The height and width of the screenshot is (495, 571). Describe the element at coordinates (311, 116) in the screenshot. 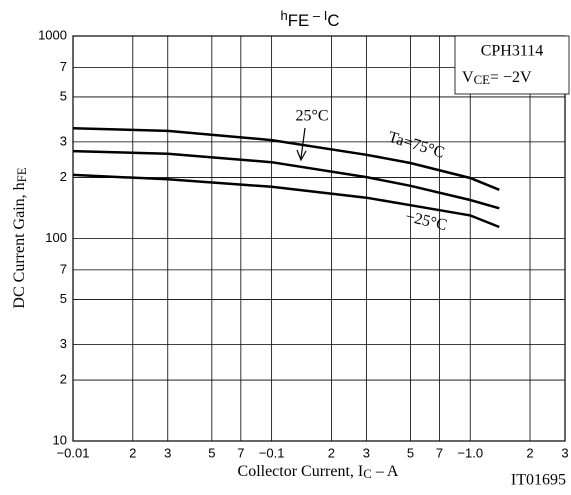

I see `series-label: 25°C` at that location.